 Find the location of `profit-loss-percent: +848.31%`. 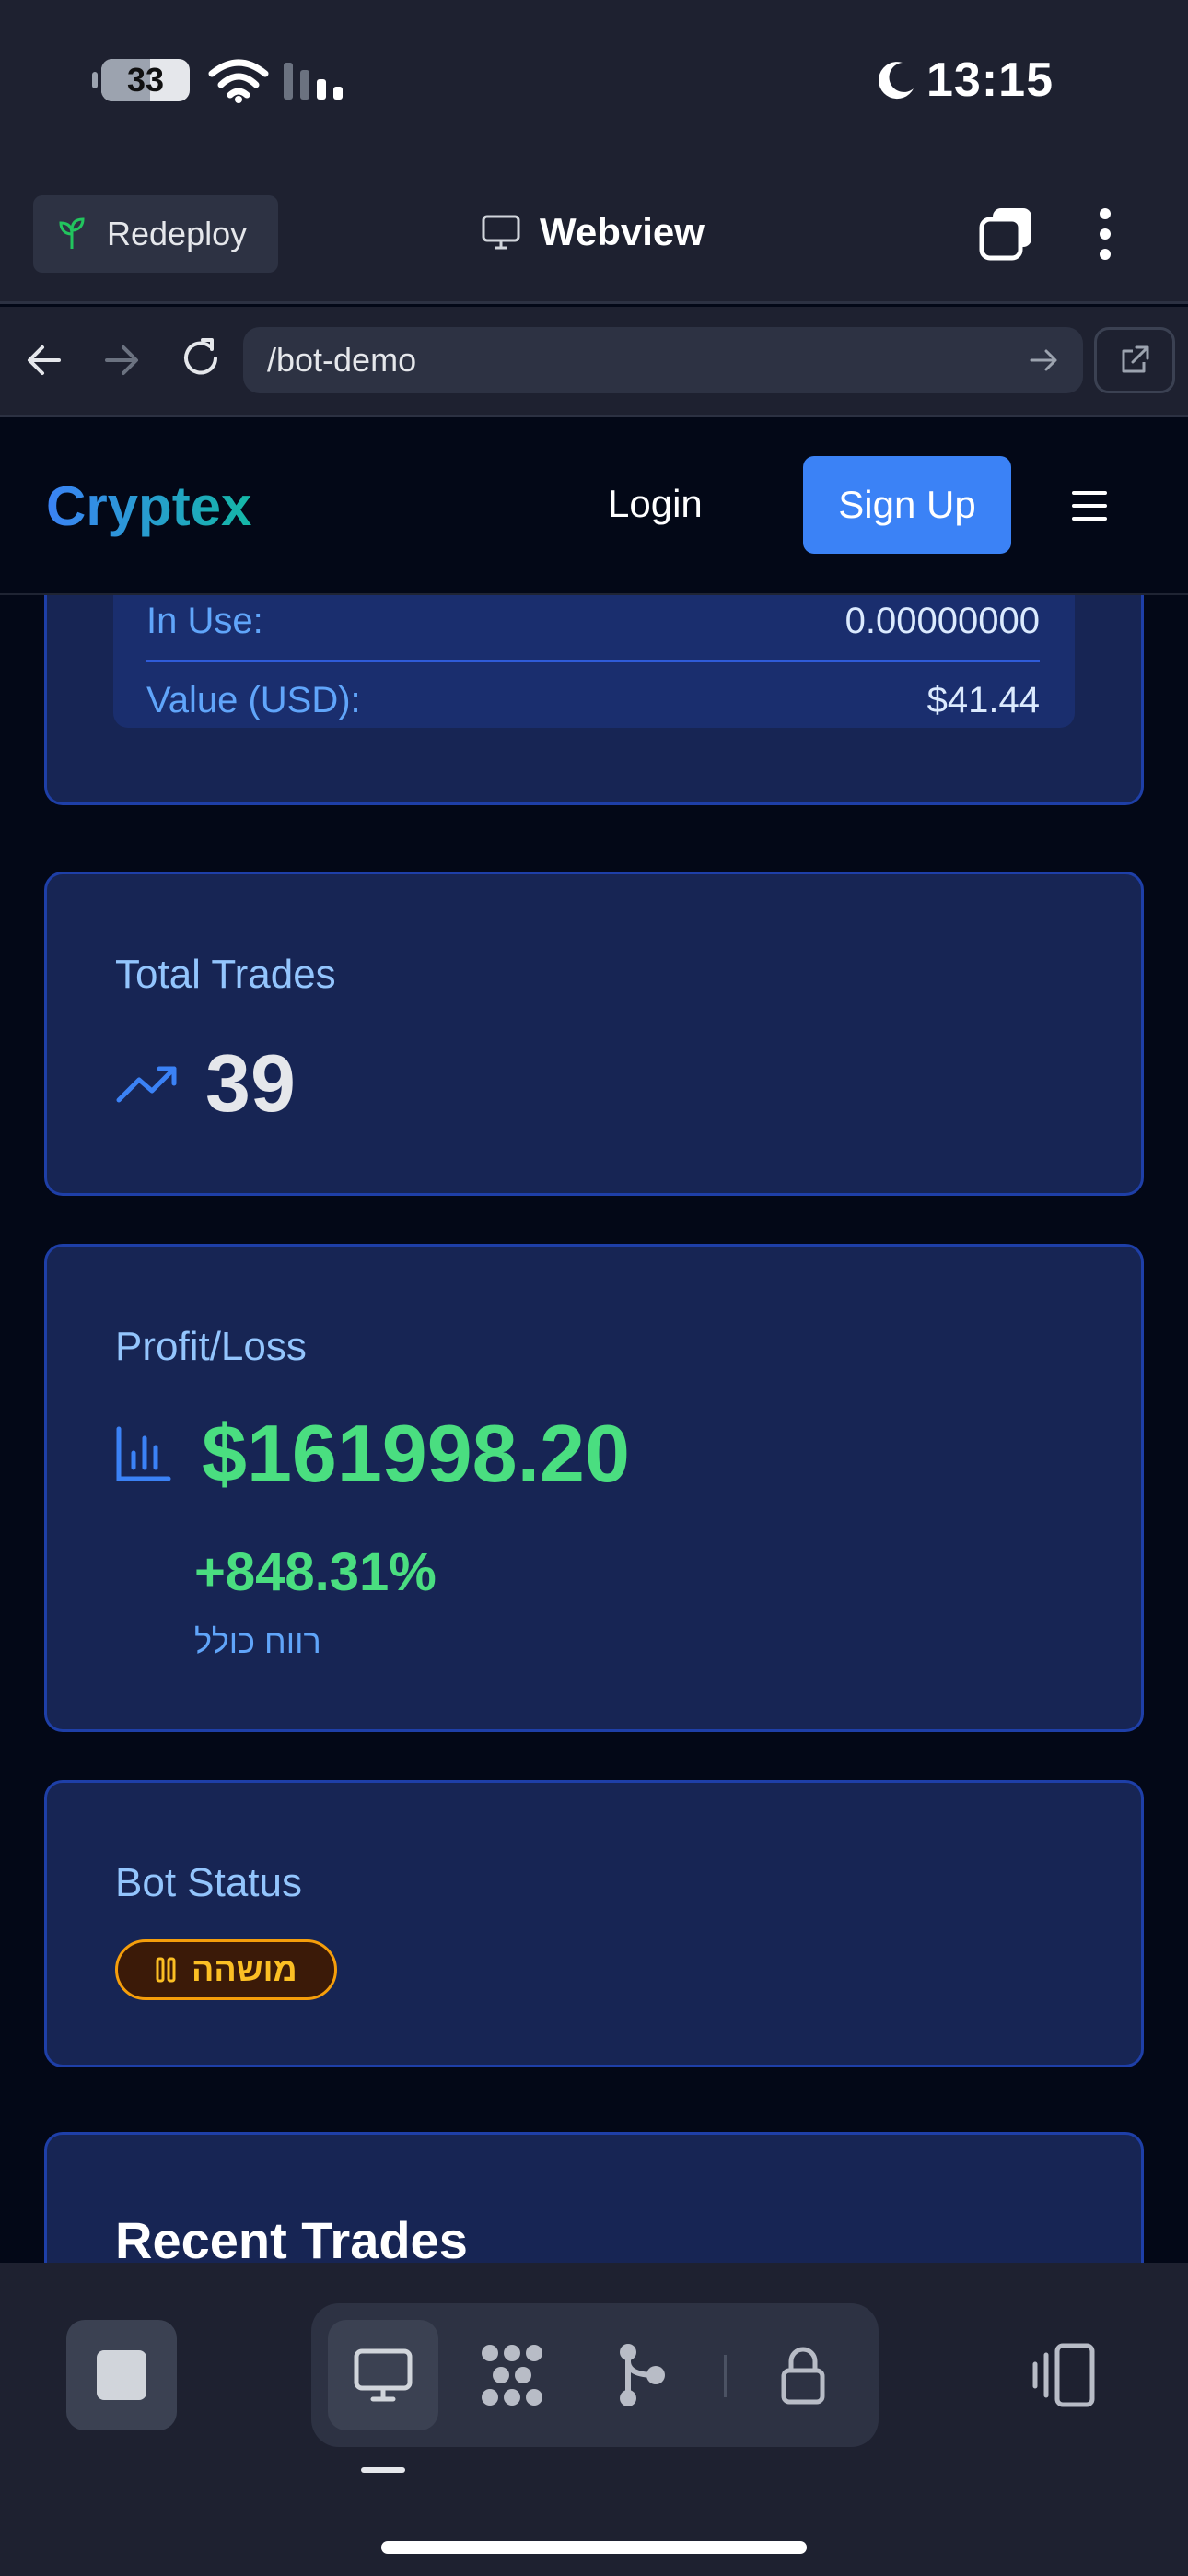

profit-loss-percent: +848.31% is located at coordinates (315, 1572).